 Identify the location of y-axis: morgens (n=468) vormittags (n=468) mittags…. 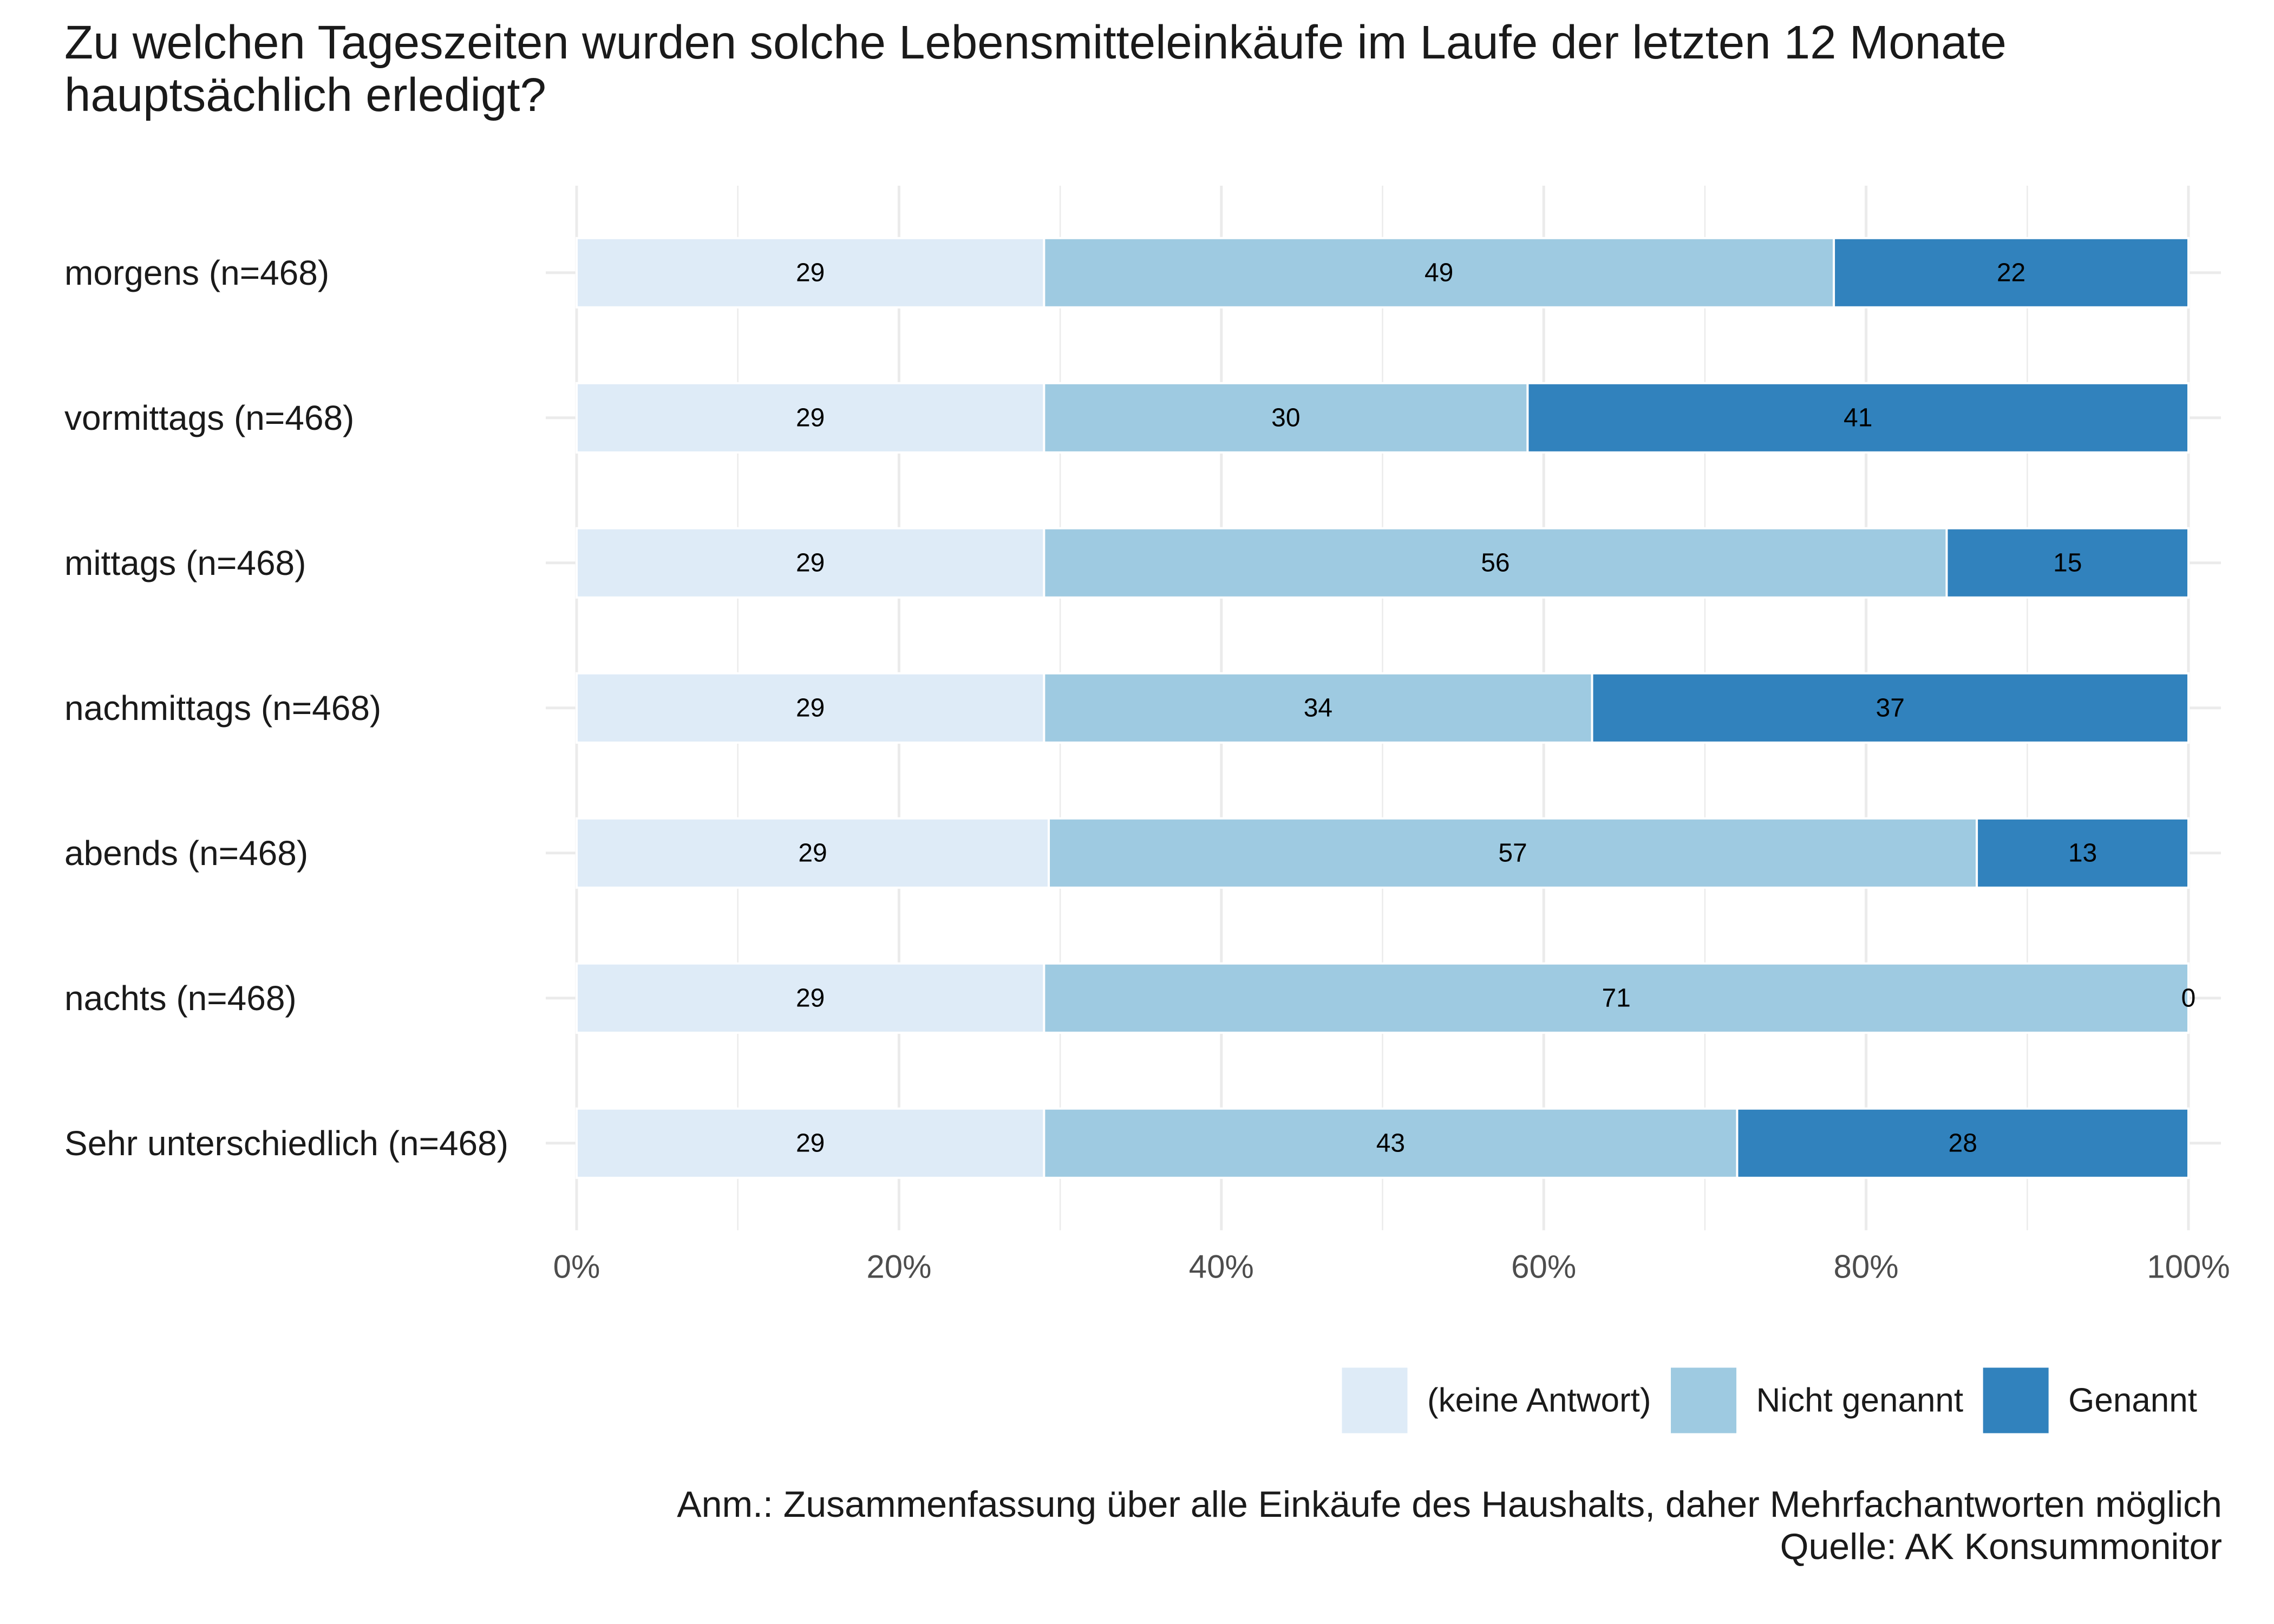
(286, 708).